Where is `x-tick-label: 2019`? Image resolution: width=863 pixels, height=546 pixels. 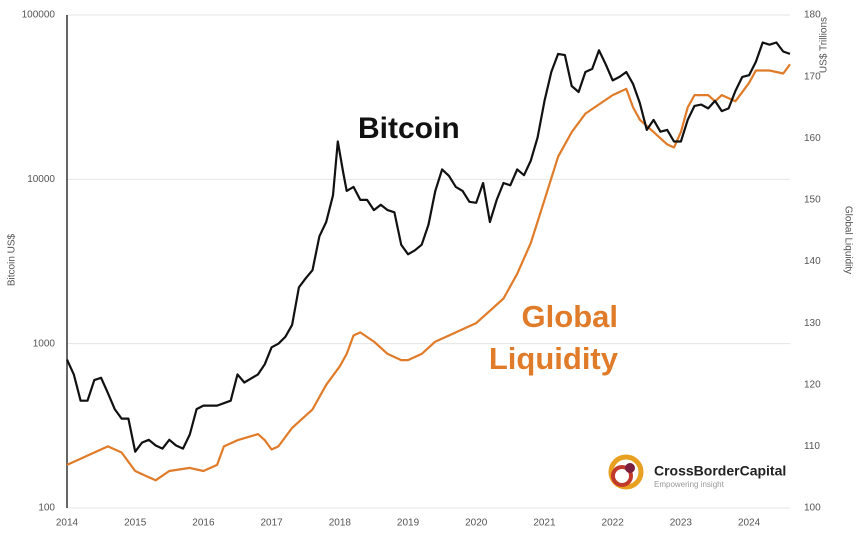 x-tick-label: 2019 is located at coordinates (408, 523).